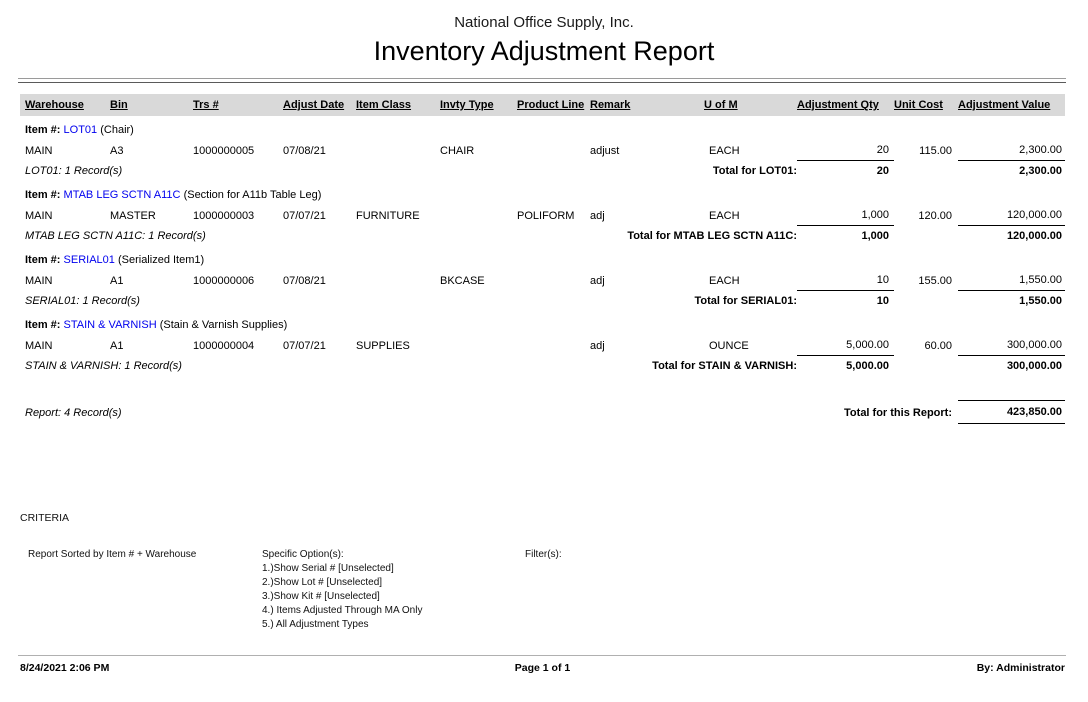  Describe the element at coordinates (845, 300) in the screenshot. I see `group-total-qty: 10` at that location.